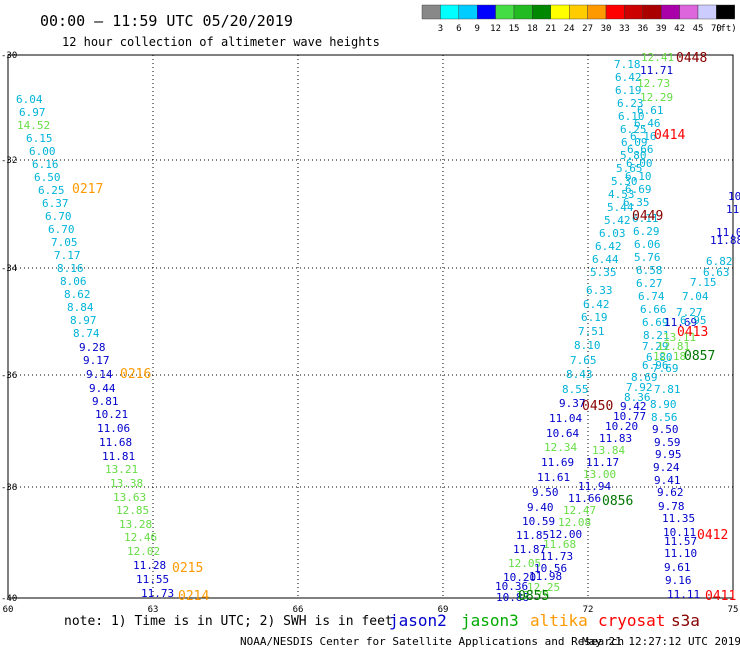  Describe the element at coordinates (665, 368) in the screenshot. I see `wave-height-value: 7.69` at that location.